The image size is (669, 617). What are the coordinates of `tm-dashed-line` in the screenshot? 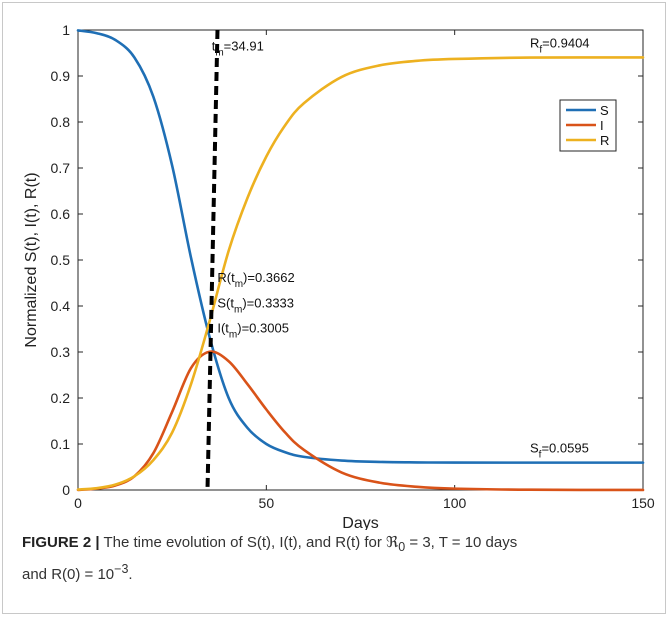 It's located at (212, 260).